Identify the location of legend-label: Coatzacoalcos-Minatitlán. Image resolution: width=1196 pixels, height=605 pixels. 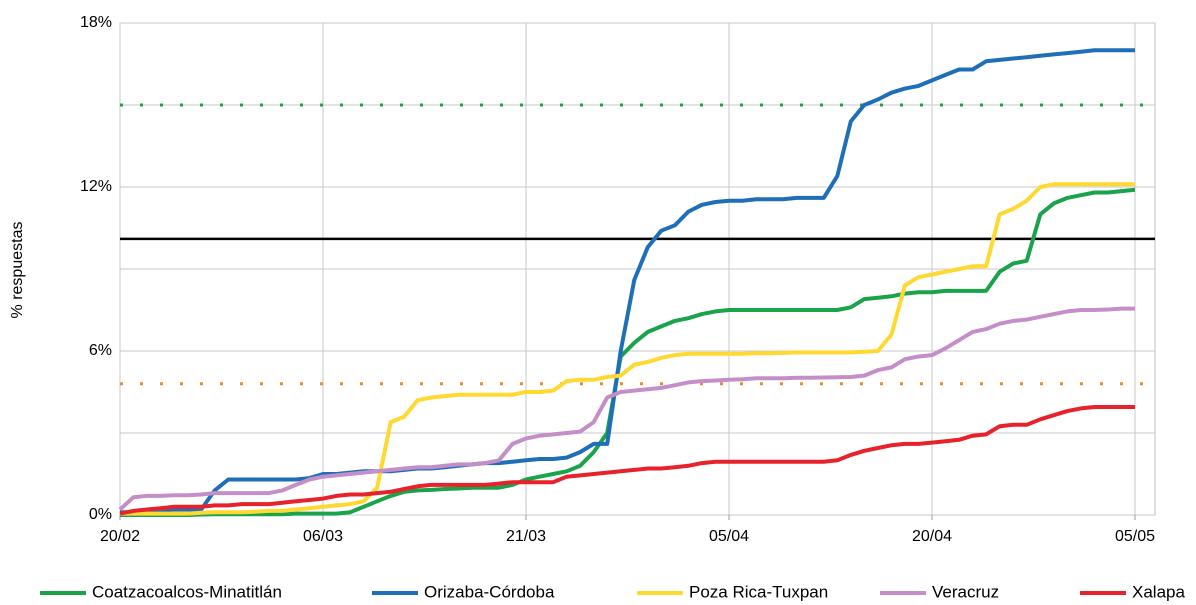
(187, 591).